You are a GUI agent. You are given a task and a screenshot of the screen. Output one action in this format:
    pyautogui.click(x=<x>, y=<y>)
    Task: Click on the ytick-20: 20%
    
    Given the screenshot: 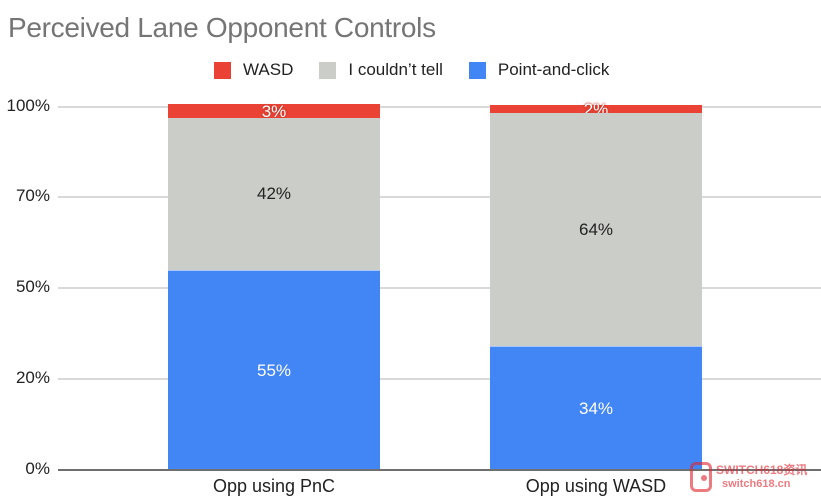 What is the action you would take?
    pyautogui.click(x=32, y=377)
    